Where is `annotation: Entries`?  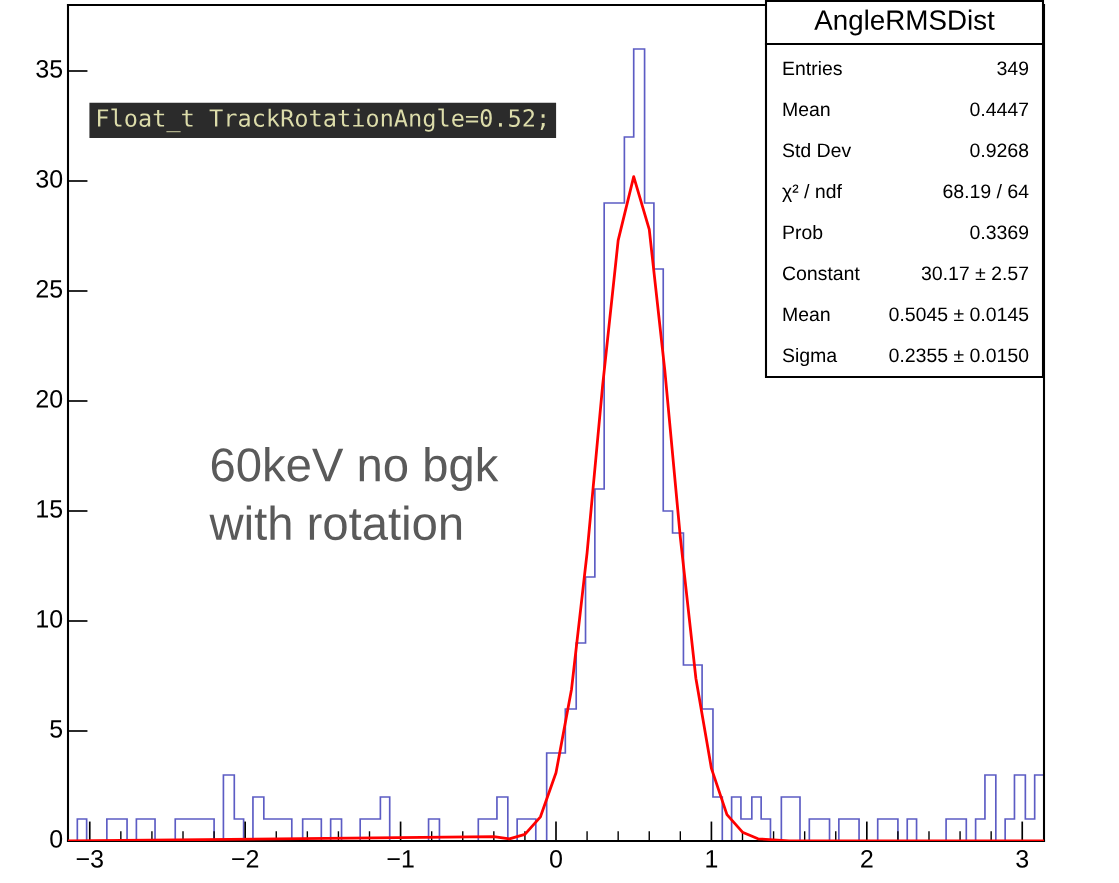
annotation: Entries is located at coordinates (812, 68).